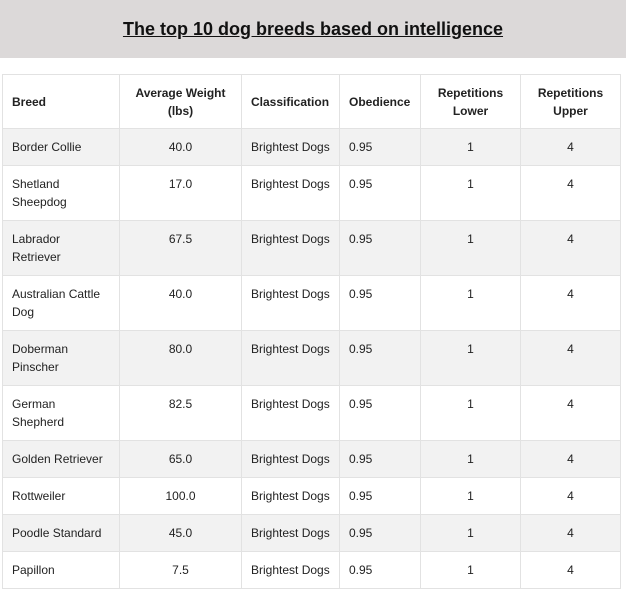  What do you see at coordinates (180, 533) in the screenshot?
I see `table-cell: 45.0` at bounding box center [180, 533].